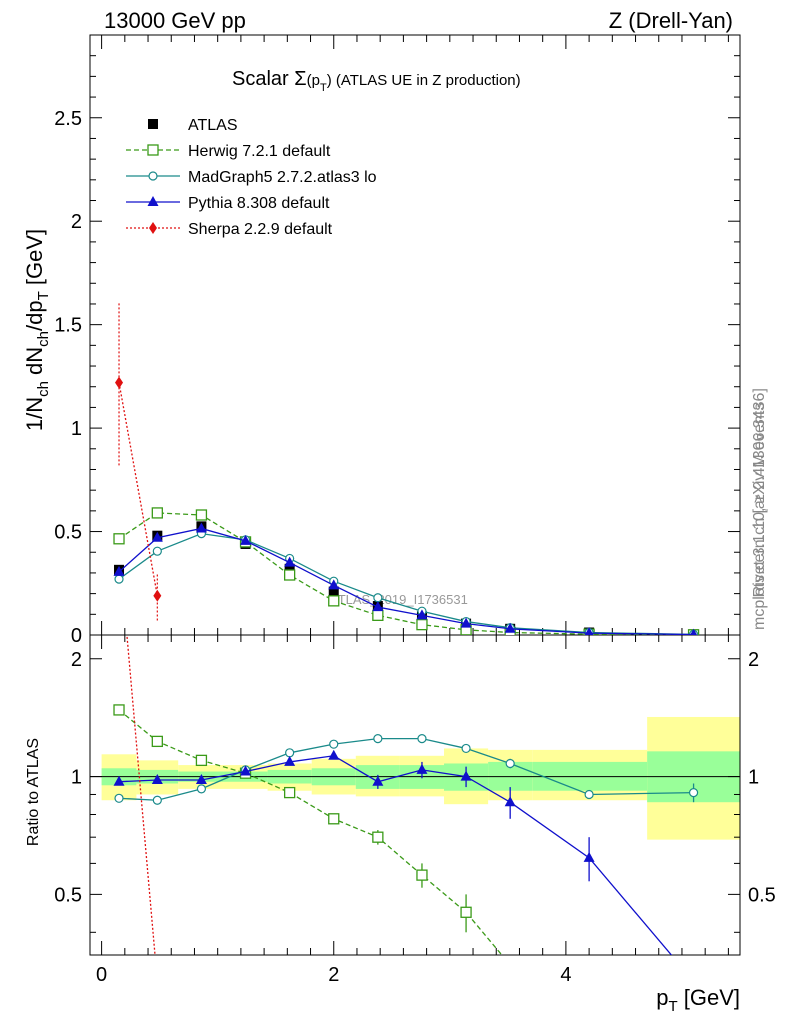 The height and width of the screenshot is (1024, 786). I want to click on mcplots-label: mcplots.cern.ch [arXiv:1306.3436], so click(759, 509).